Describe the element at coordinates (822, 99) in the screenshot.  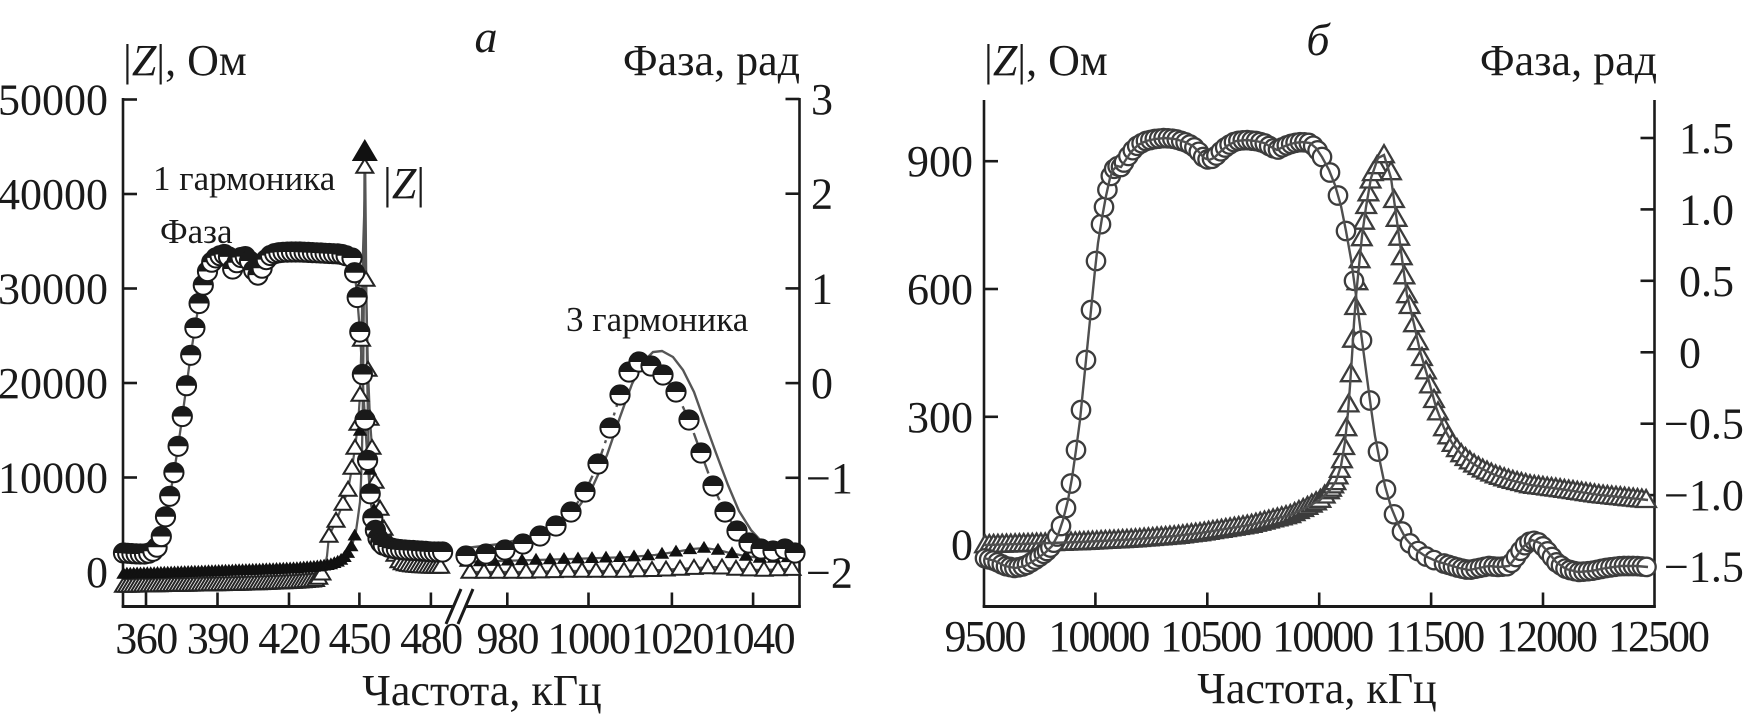
I see `svg-text: 3` at that location.